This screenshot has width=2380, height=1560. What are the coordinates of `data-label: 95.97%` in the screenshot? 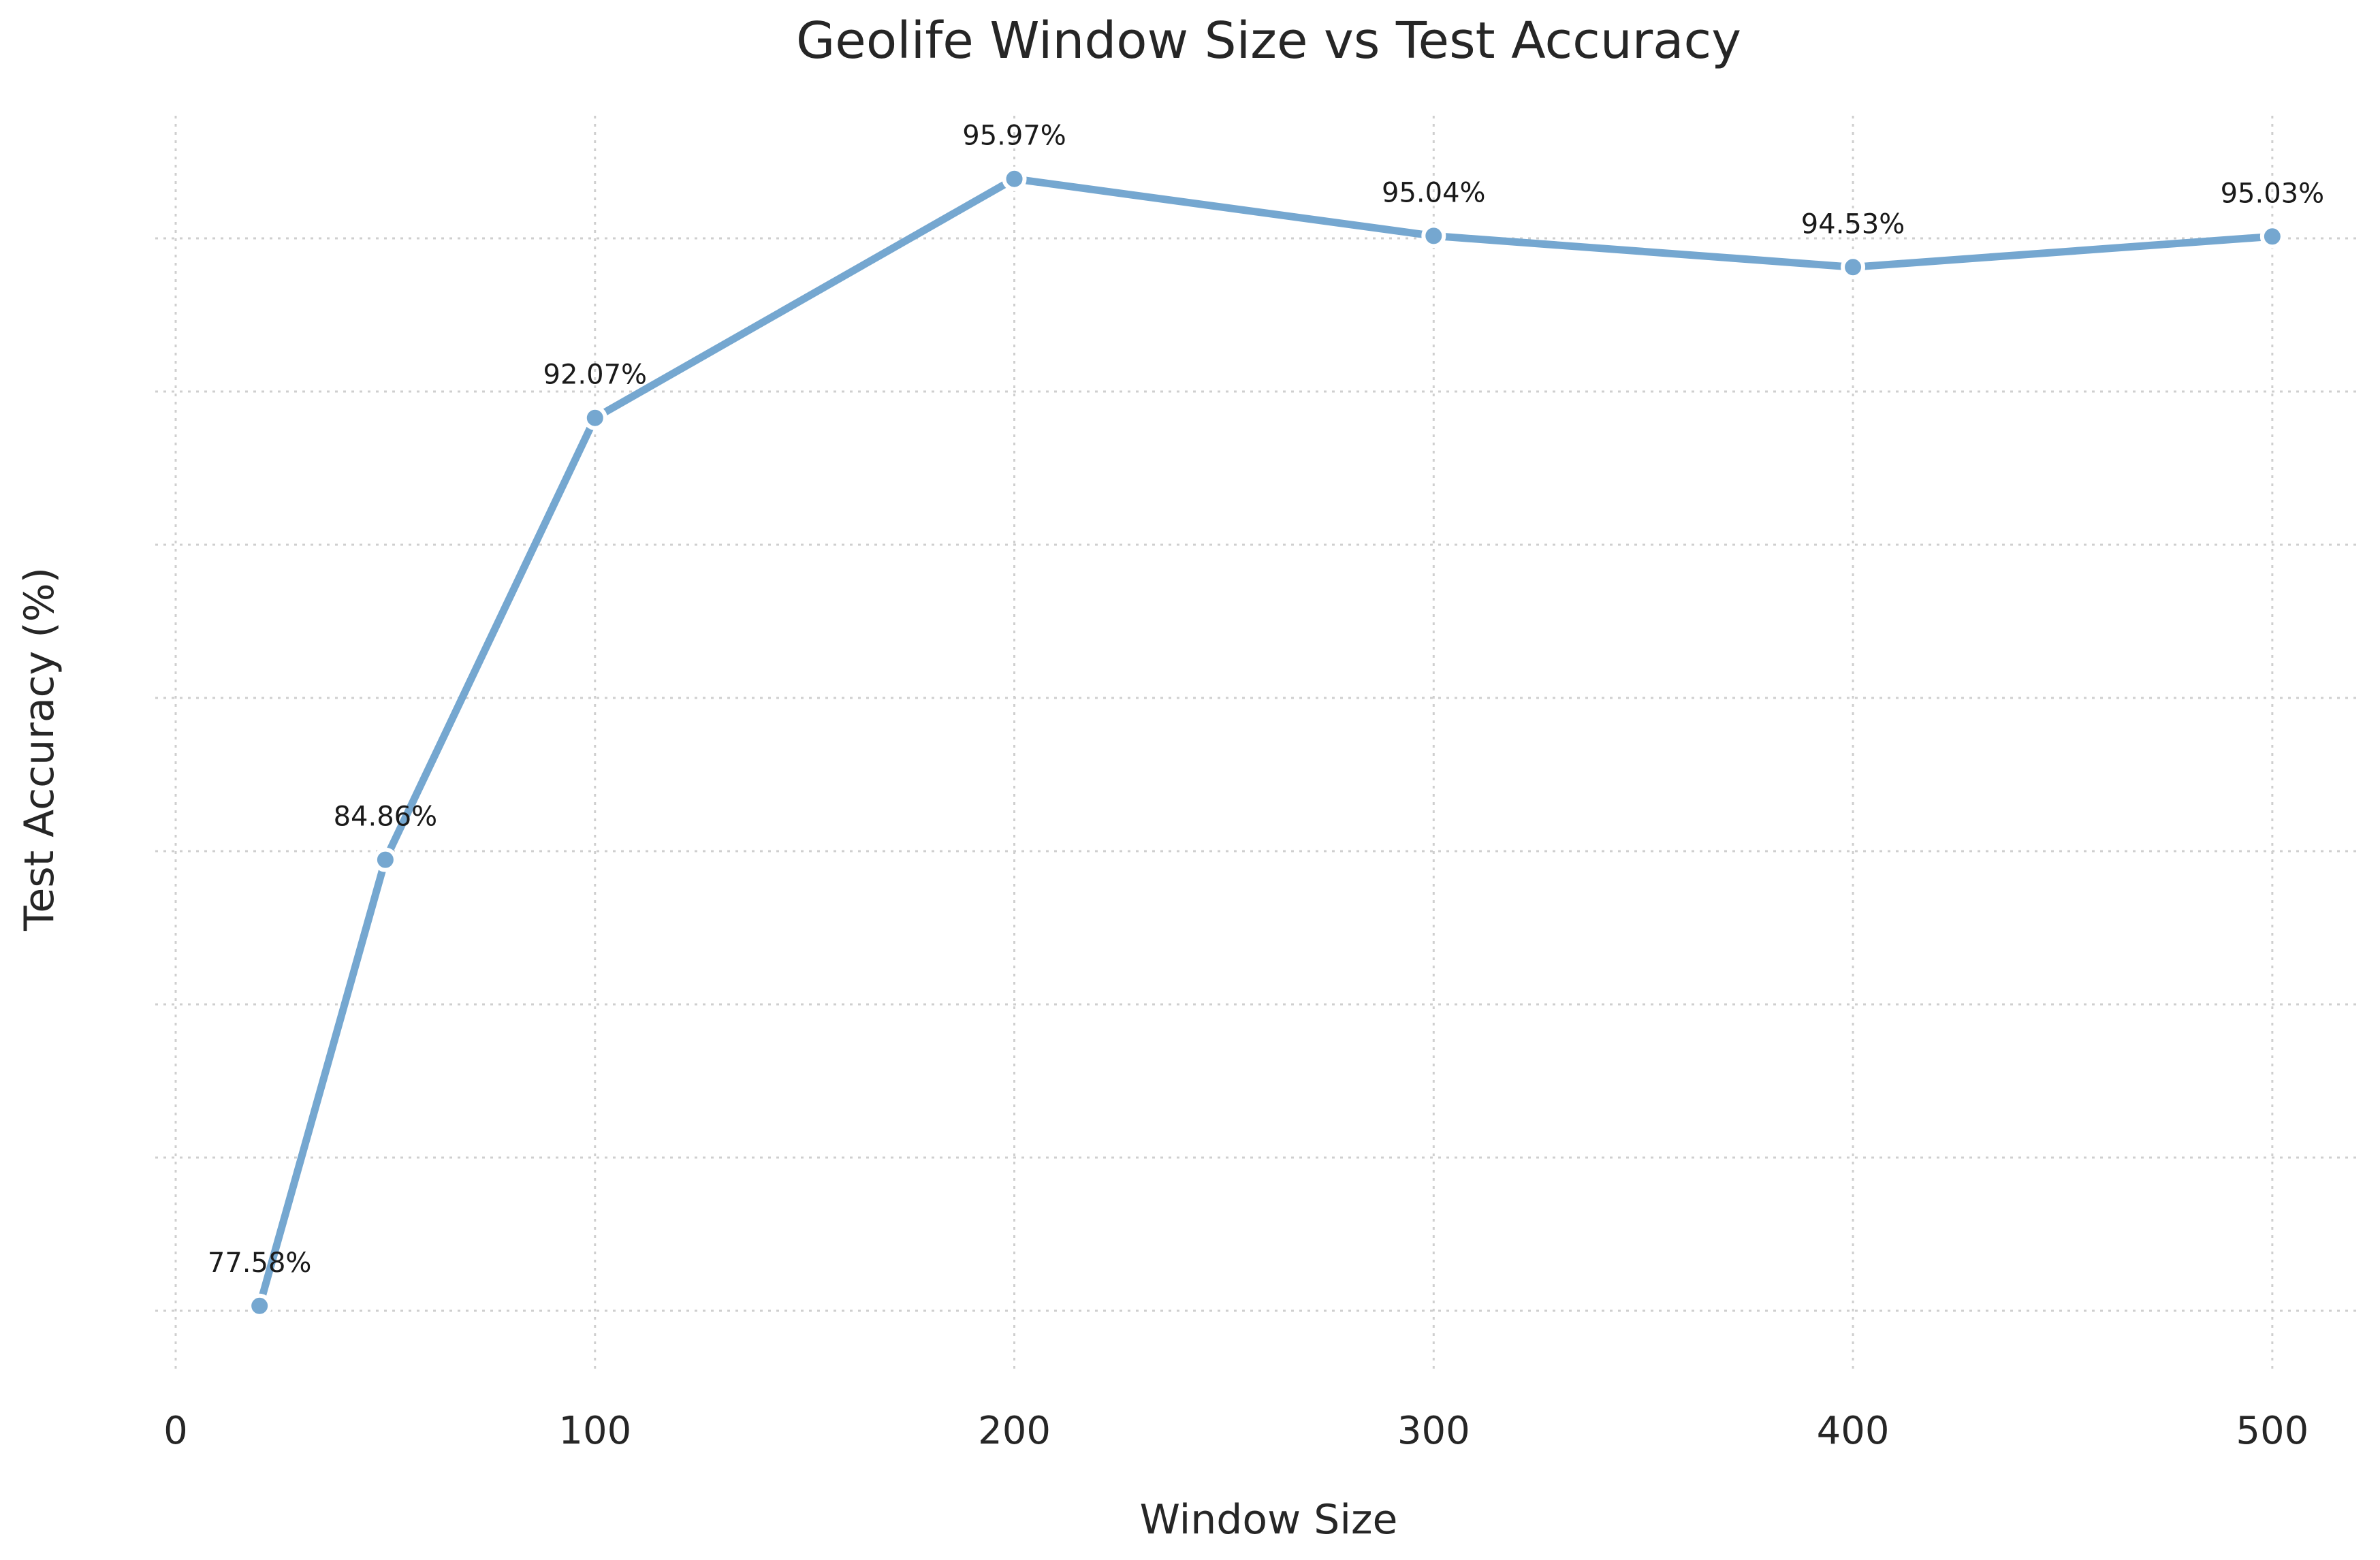 It's located at (1014, 136).